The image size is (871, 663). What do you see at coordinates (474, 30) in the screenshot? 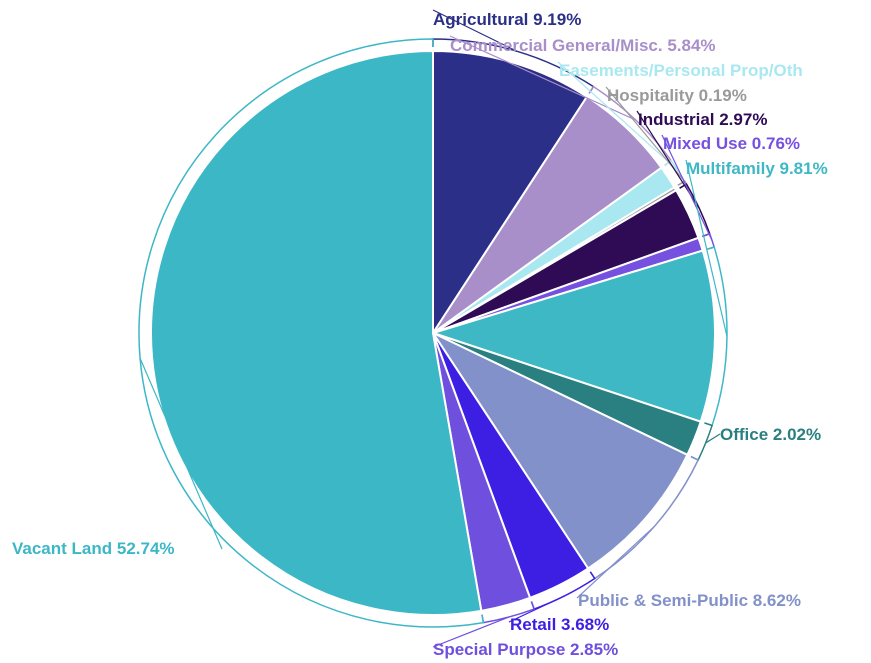
I see `leader-agricultural` at bounding box center [474, 30].